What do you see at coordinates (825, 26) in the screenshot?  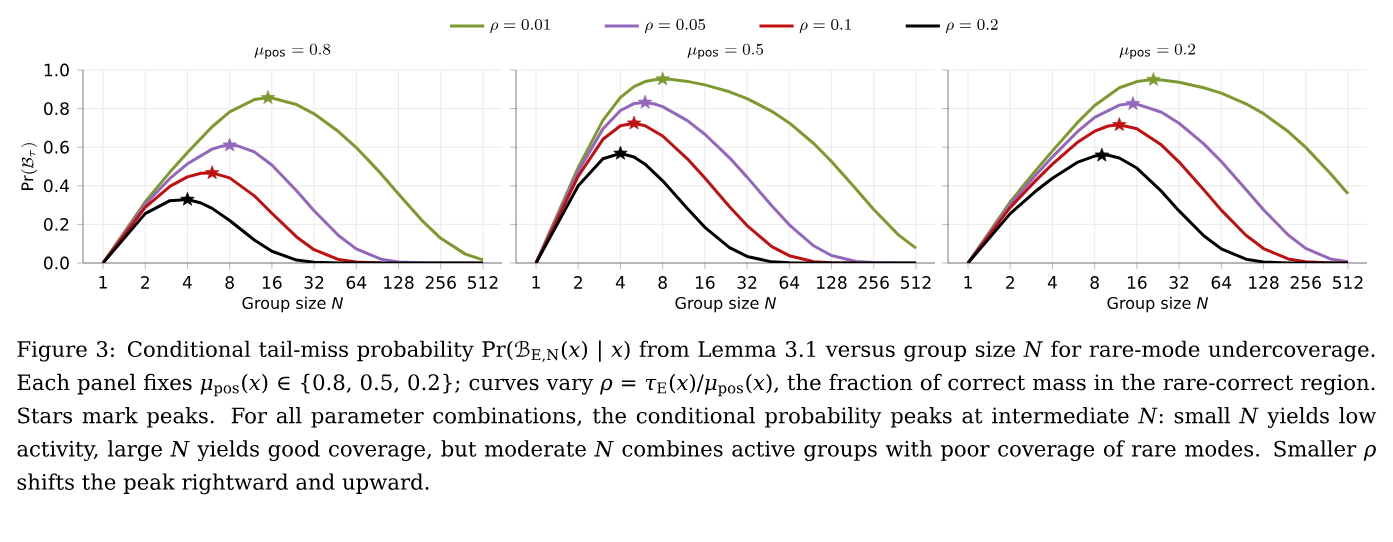 I see `legend-label: $\rho = 0.1$` at bounding box center [825, 26].